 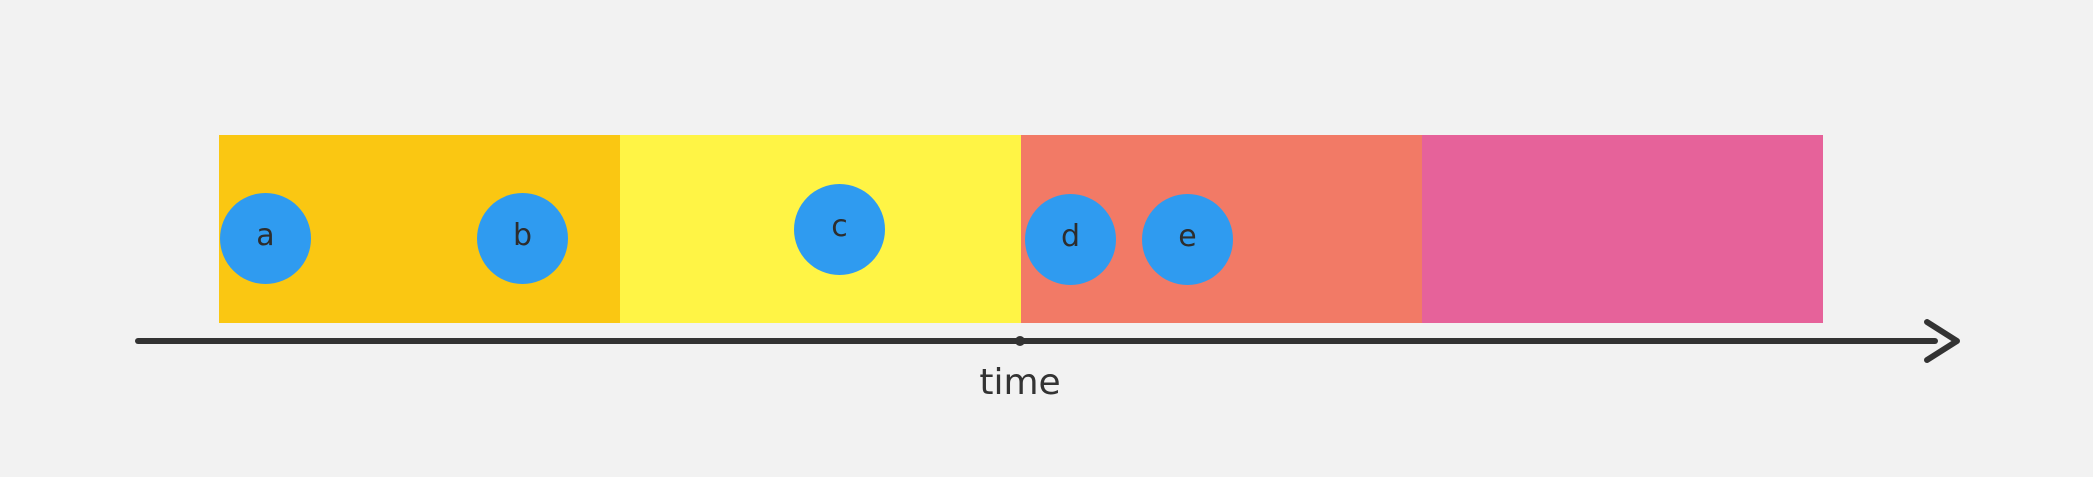 I want to click on event-marker-d: d, so click(x=1070, y=239).